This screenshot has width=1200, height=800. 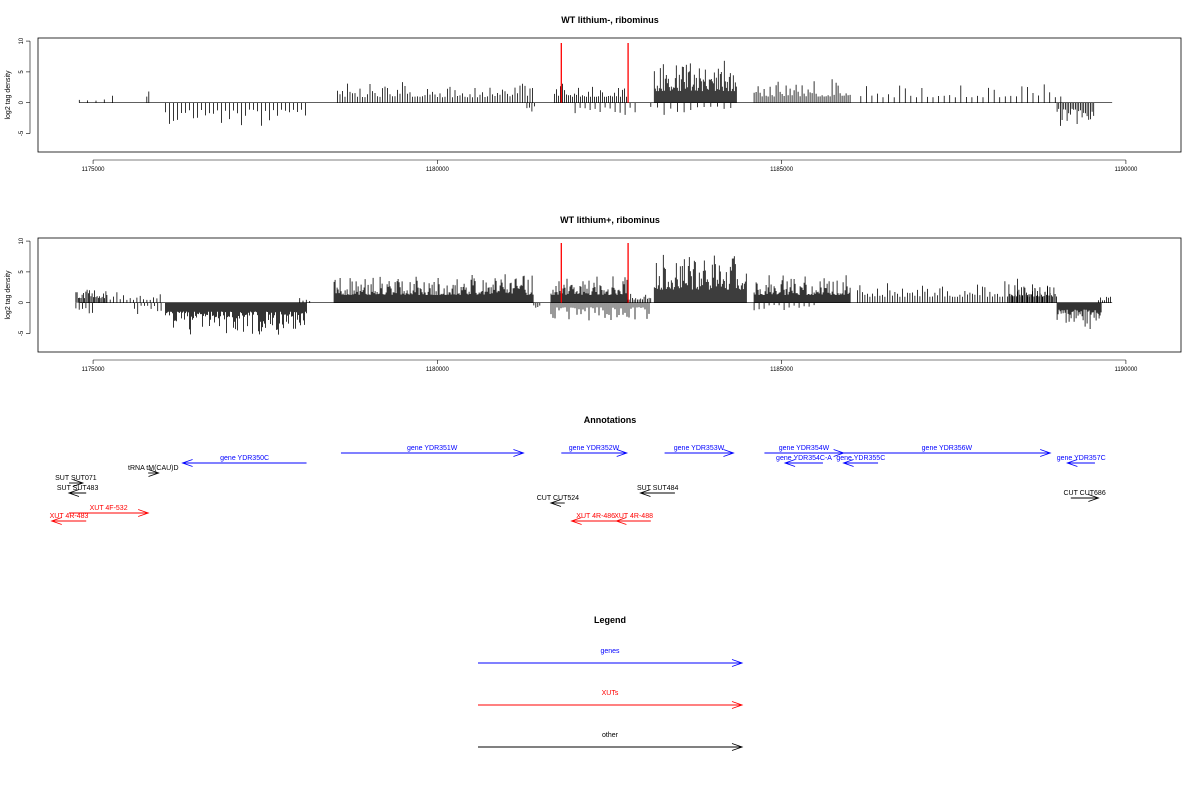 What do you see at coordinates (109, 508) in the screenshot?
I see `feature-label: XUT 4F-532` at bounding box center [109, 508].